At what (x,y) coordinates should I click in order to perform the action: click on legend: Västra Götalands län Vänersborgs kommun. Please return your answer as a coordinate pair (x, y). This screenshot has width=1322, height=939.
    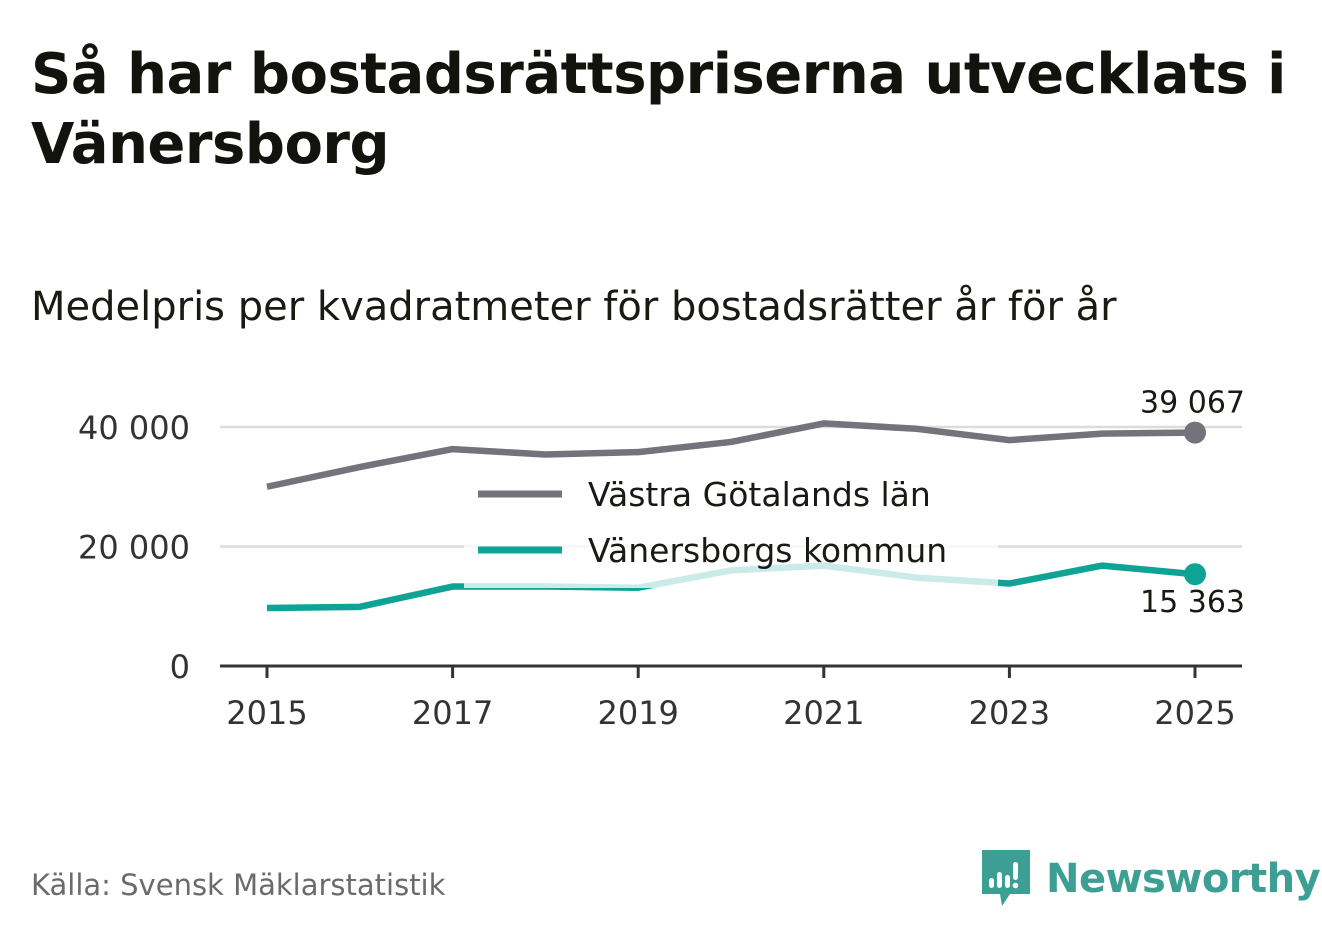
    Looking at the image, I should click on (731, 527).